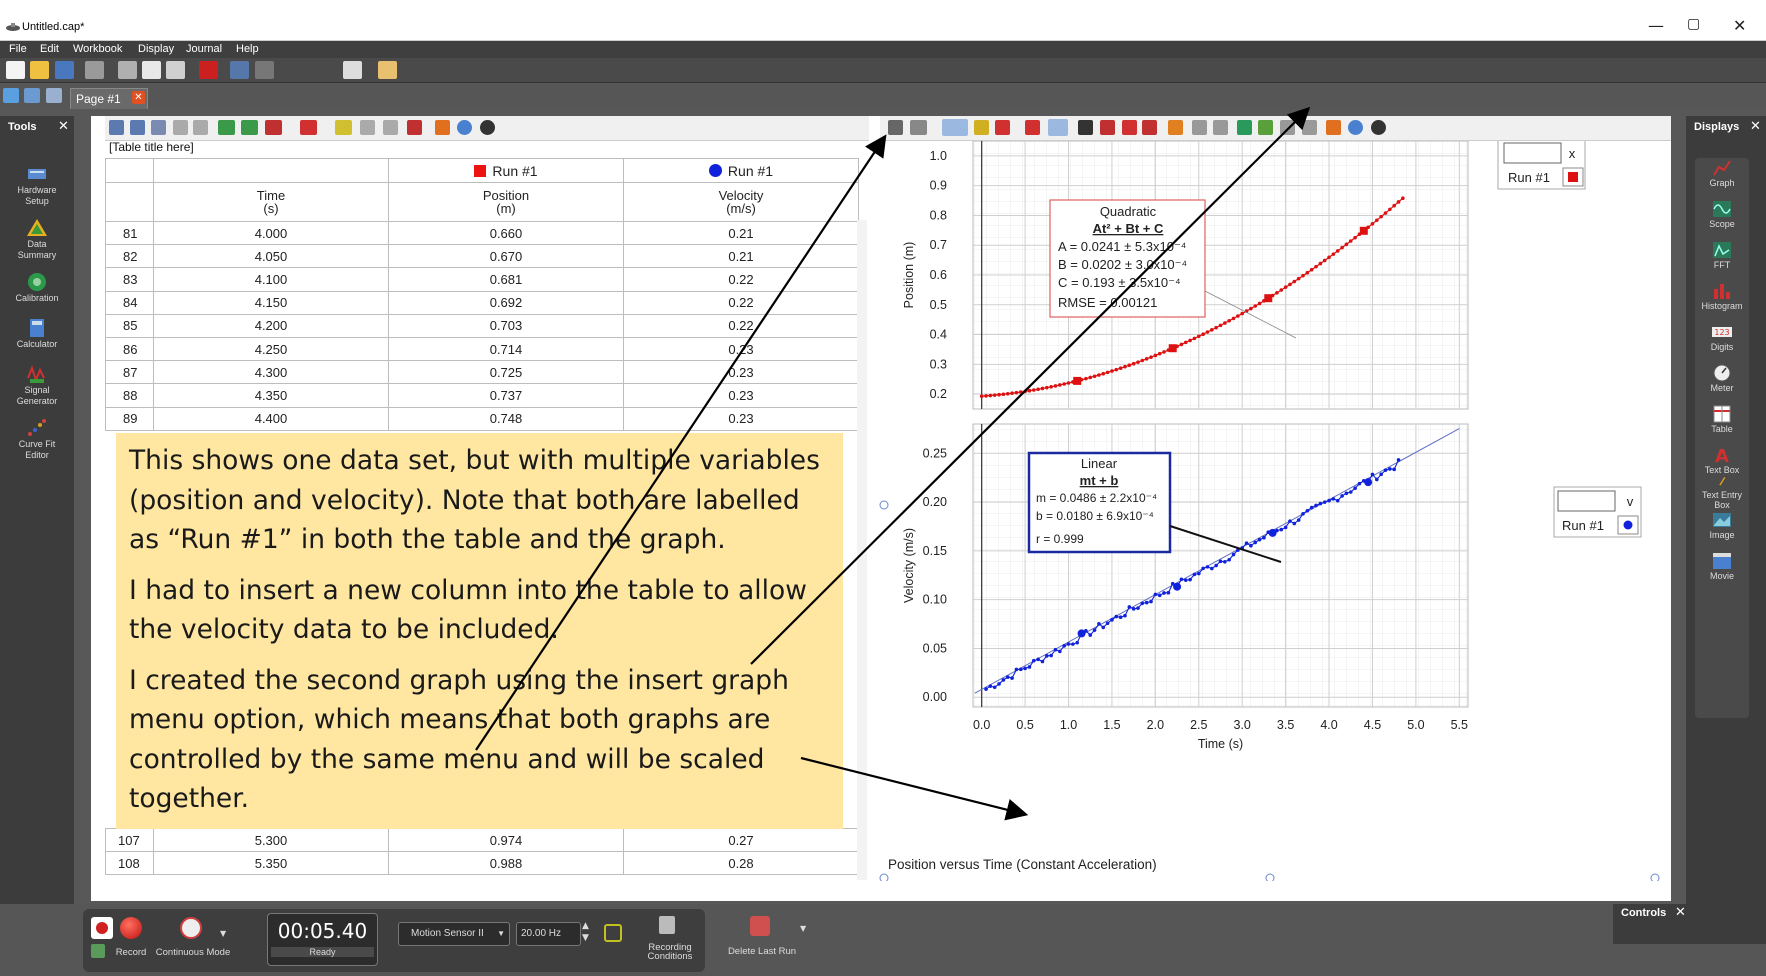 Image resolution: width=1766 pixels, height=976 pixels. Describe the element at coordinates (482, 863) in the screenshot. I see `table-row: 108 5.350 0.988 0.28` at that location.